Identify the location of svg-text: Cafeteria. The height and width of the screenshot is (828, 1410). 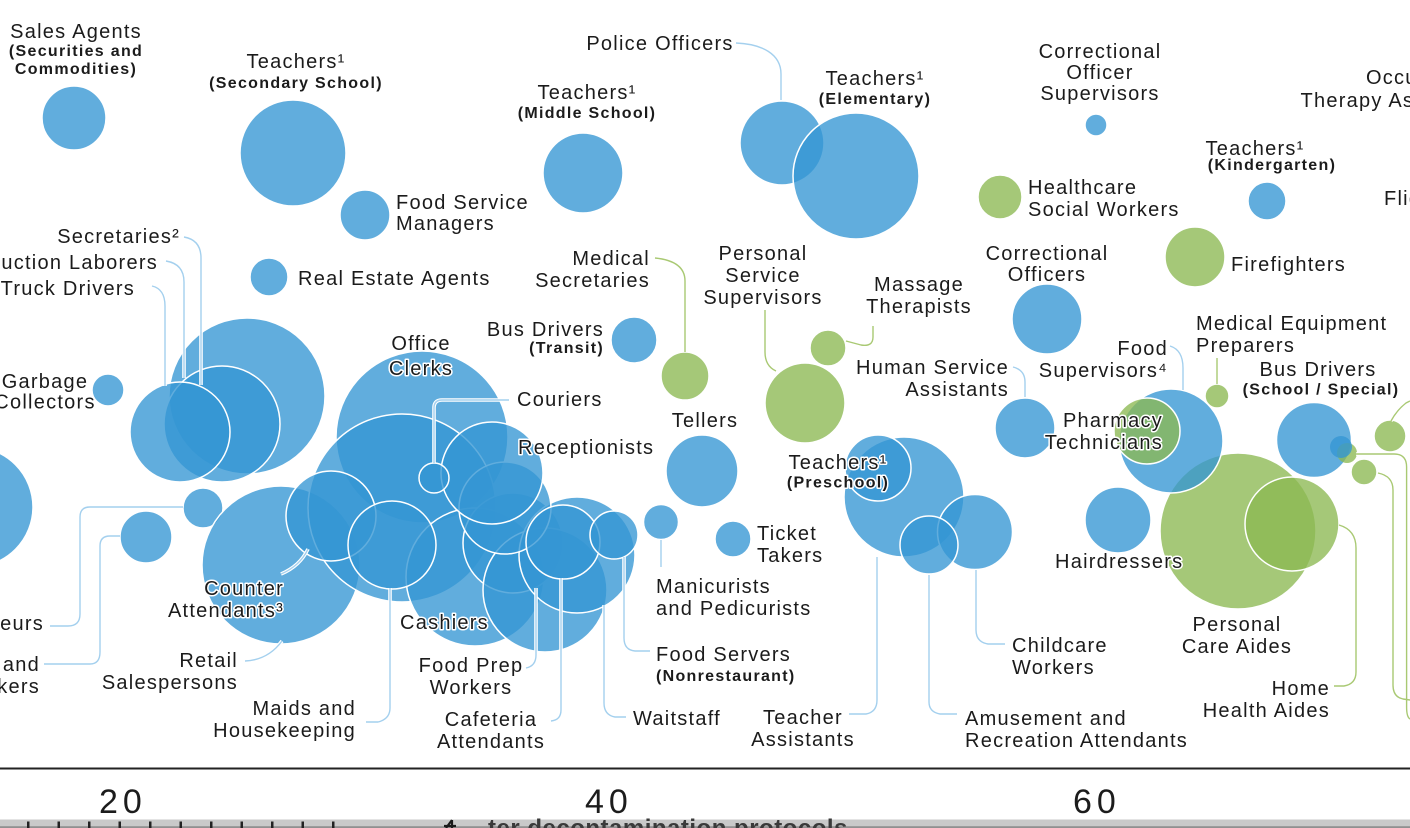
(491, 720).